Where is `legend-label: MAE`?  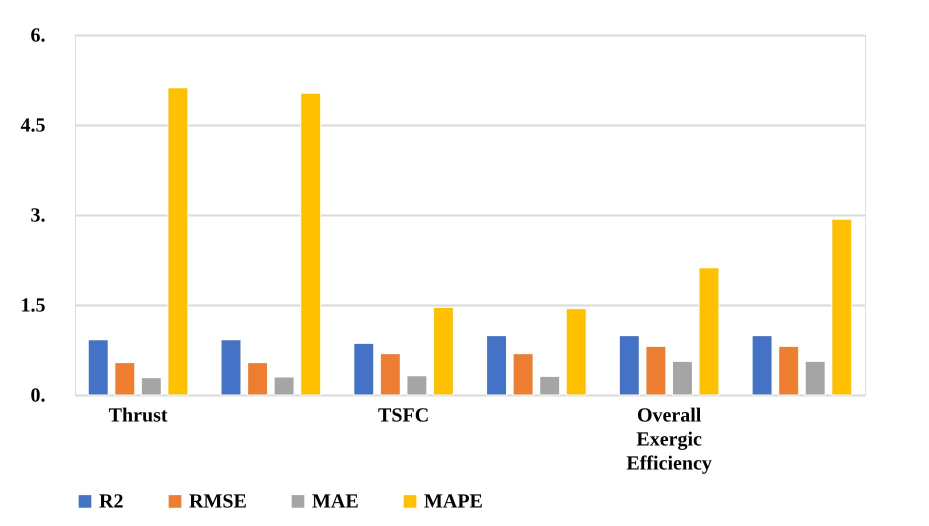
legend-label: MAE is located at coordinates (335, 501).